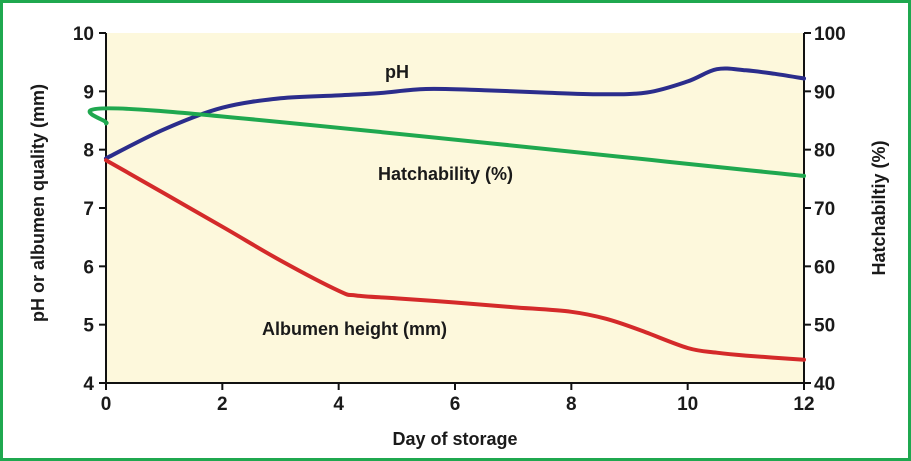 Image resolution: width=911 pixels, height=461 pixels. What do you see at coordinates (824, 92) in the screenshot?
I see `y-right-tick-label: 90` at bounding box center [824, 92].